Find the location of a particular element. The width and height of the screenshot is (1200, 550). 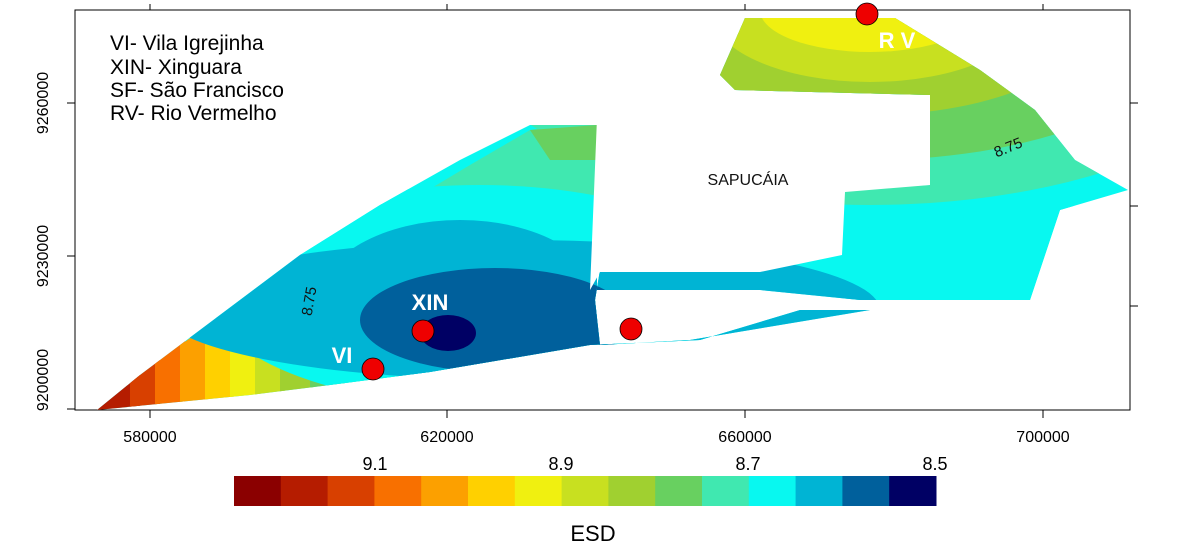

scale-tick-label-1: 9.1 is located at coordinates (374, 464).